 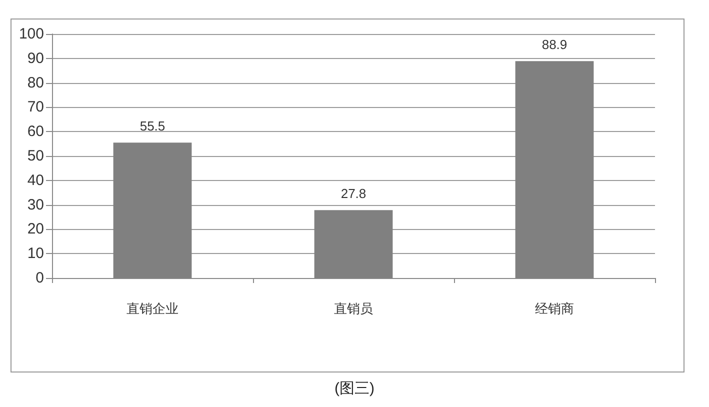 I want to click on y-tick-label: 40, so click(x=35, y=180).